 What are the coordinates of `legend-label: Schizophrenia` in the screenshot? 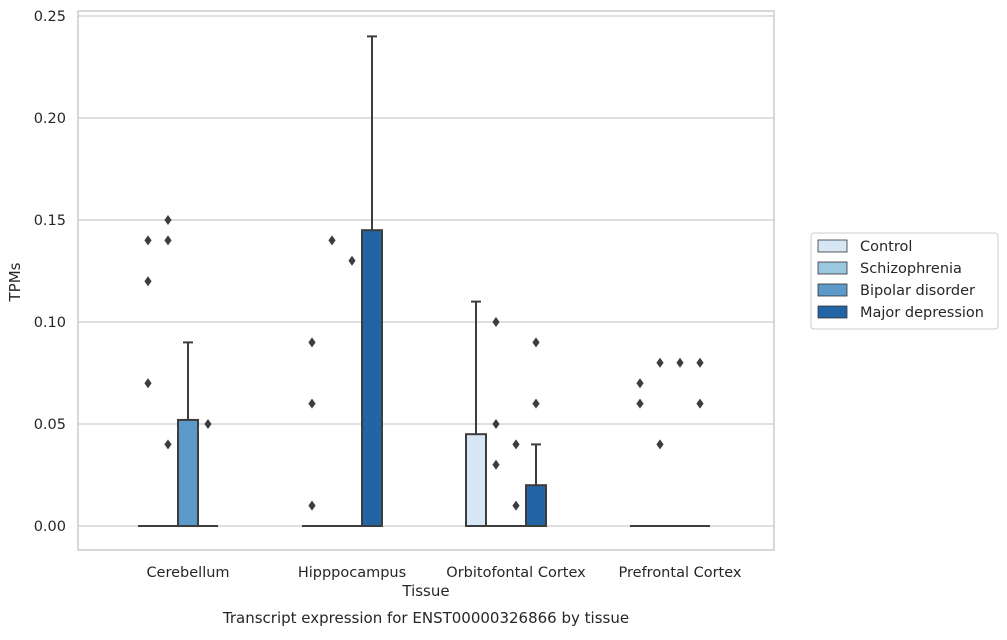 It's located at (911, 269).